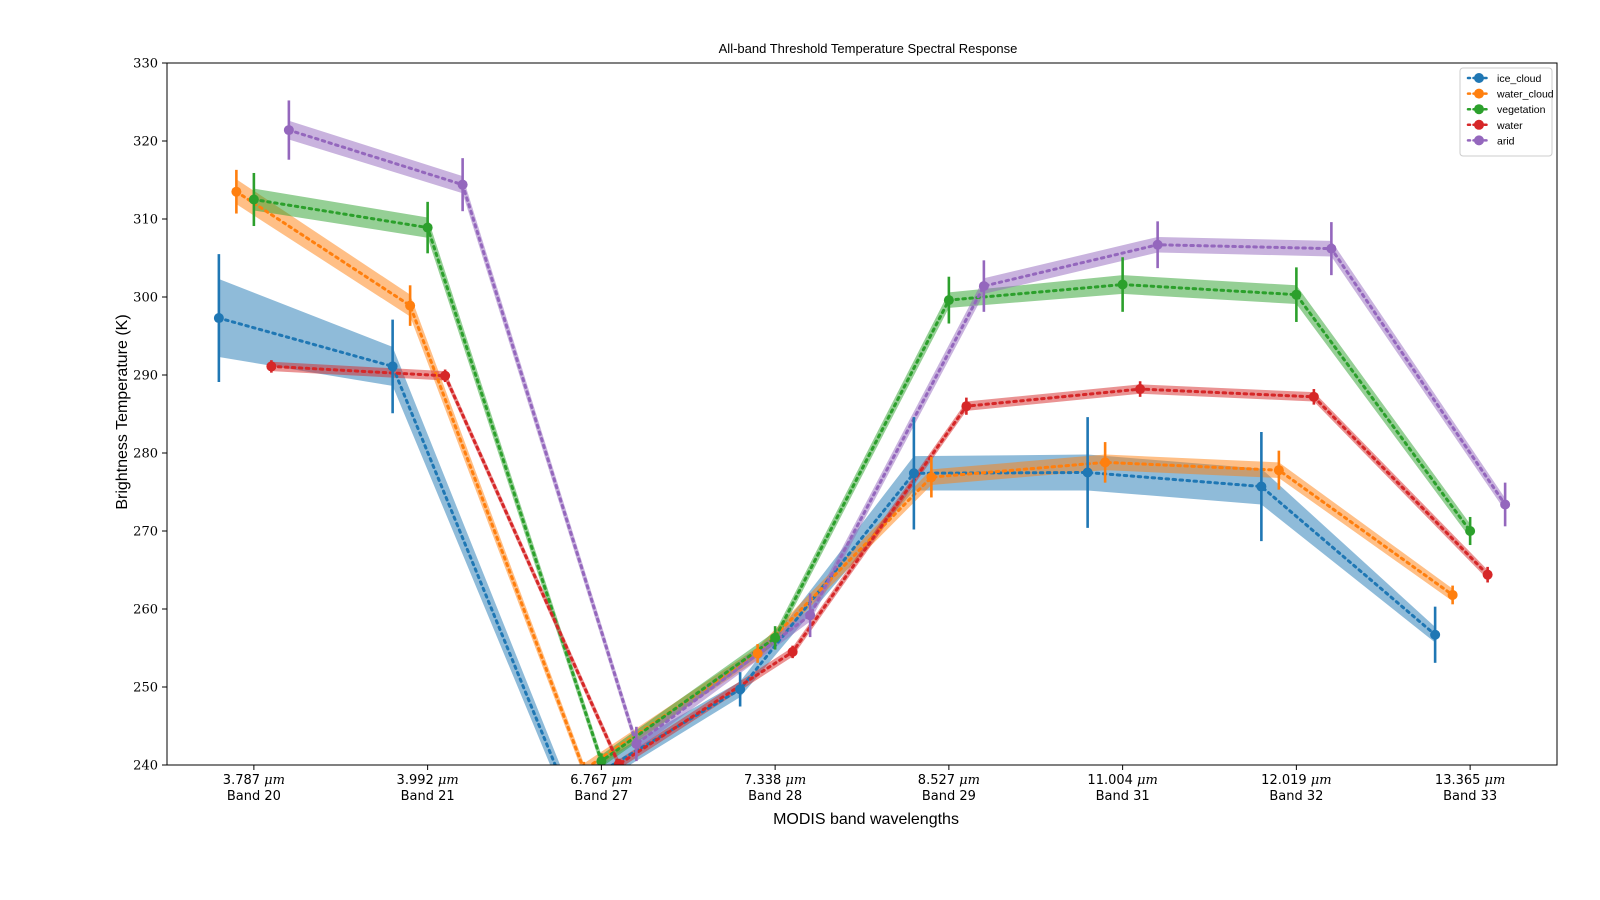  I want to click on x-tick-band: Band 31, so click(1123, 796).